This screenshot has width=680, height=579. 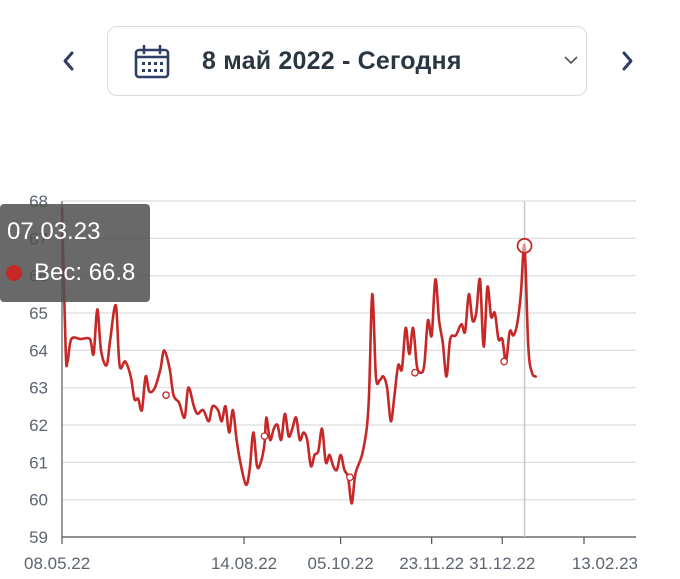 I want to click on y-tick-label: 65, so click(x=38, y=313).